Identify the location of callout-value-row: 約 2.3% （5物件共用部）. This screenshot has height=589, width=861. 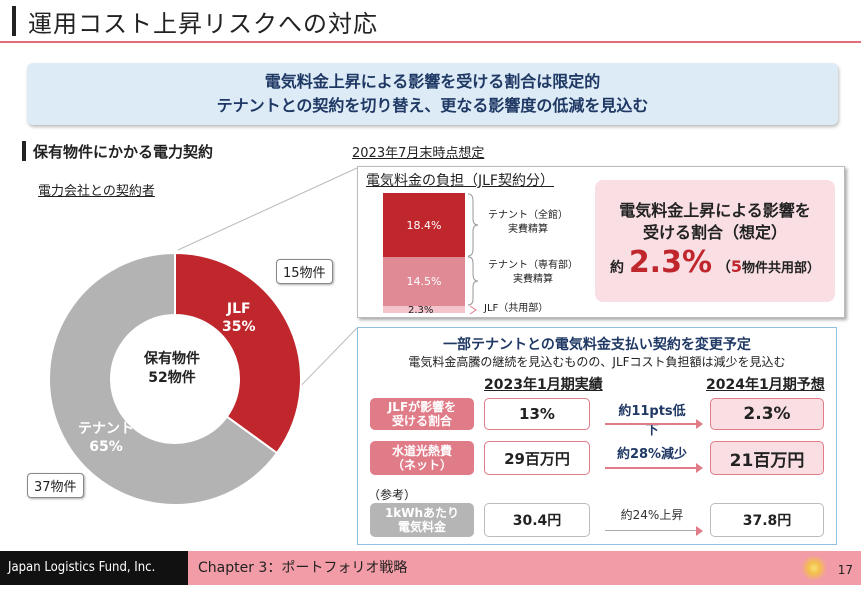
(715, 264).